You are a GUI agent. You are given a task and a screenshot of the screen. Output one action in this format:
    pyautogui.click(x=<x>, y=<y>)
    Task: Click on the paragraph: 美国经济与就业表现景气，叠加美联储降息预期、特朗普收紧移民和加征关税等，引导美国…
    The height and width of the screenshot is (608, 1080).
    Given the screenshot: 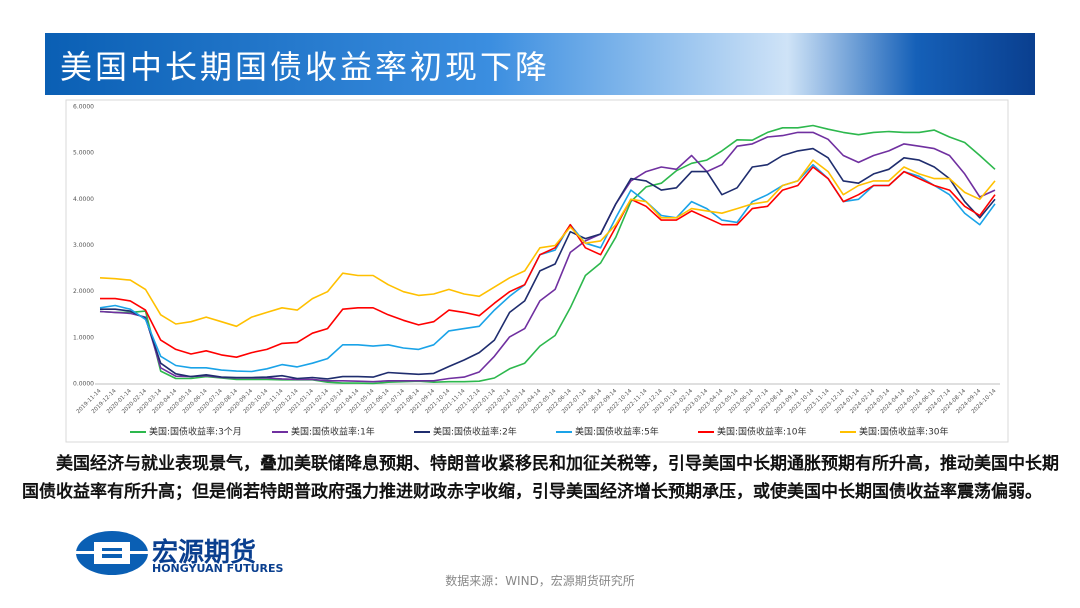 What is the action you would take?
    pyautogui.click(x=540, y=478)
    